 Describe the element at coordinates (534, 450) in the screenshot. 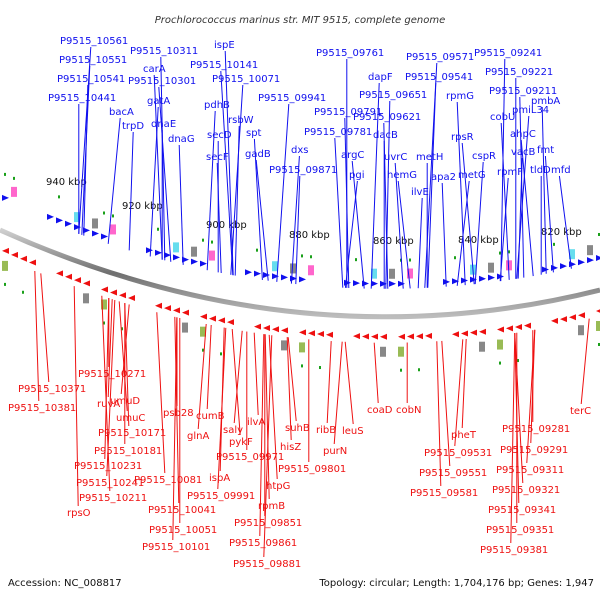

I see `gene-label-p9515-09291: P9515_09291` at that location.